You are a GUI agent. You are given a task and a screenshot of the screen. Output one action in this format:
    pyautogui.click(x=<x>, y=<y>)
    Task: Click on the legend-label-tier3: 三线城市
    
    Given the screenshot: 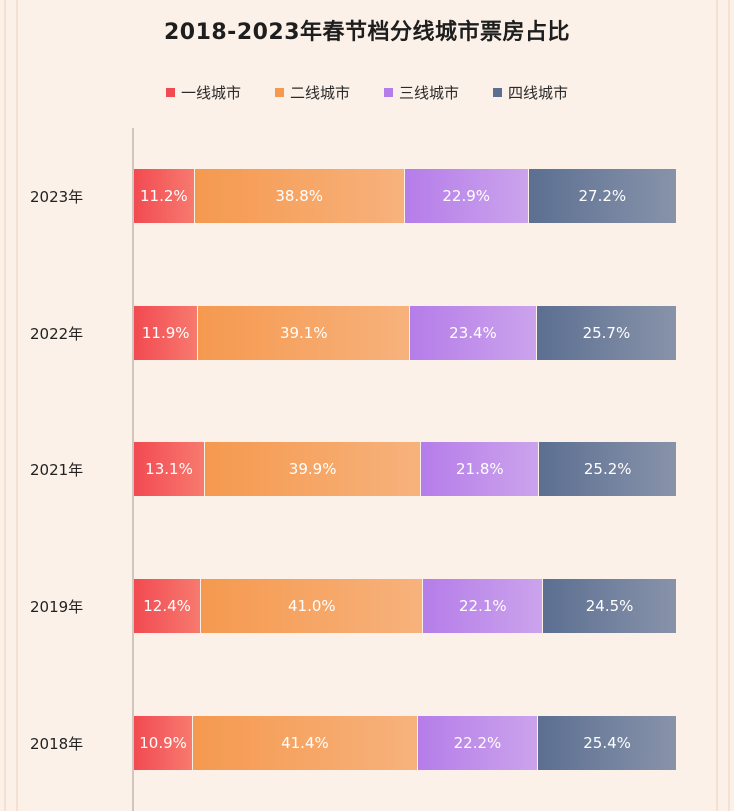 What is the action you would take?
    pyautogui.click(x=429, y=93)
    